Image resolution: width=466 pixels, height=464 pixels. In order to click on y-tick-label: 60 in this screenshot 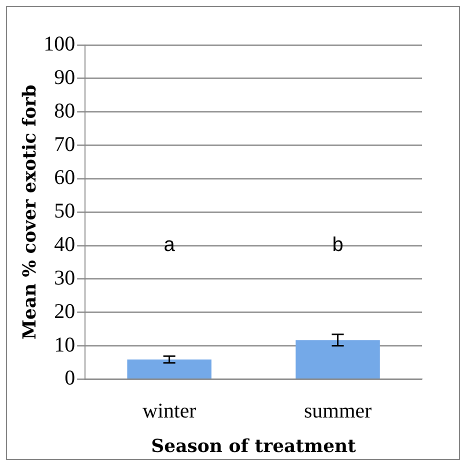, I will do `click(65, 177)`.